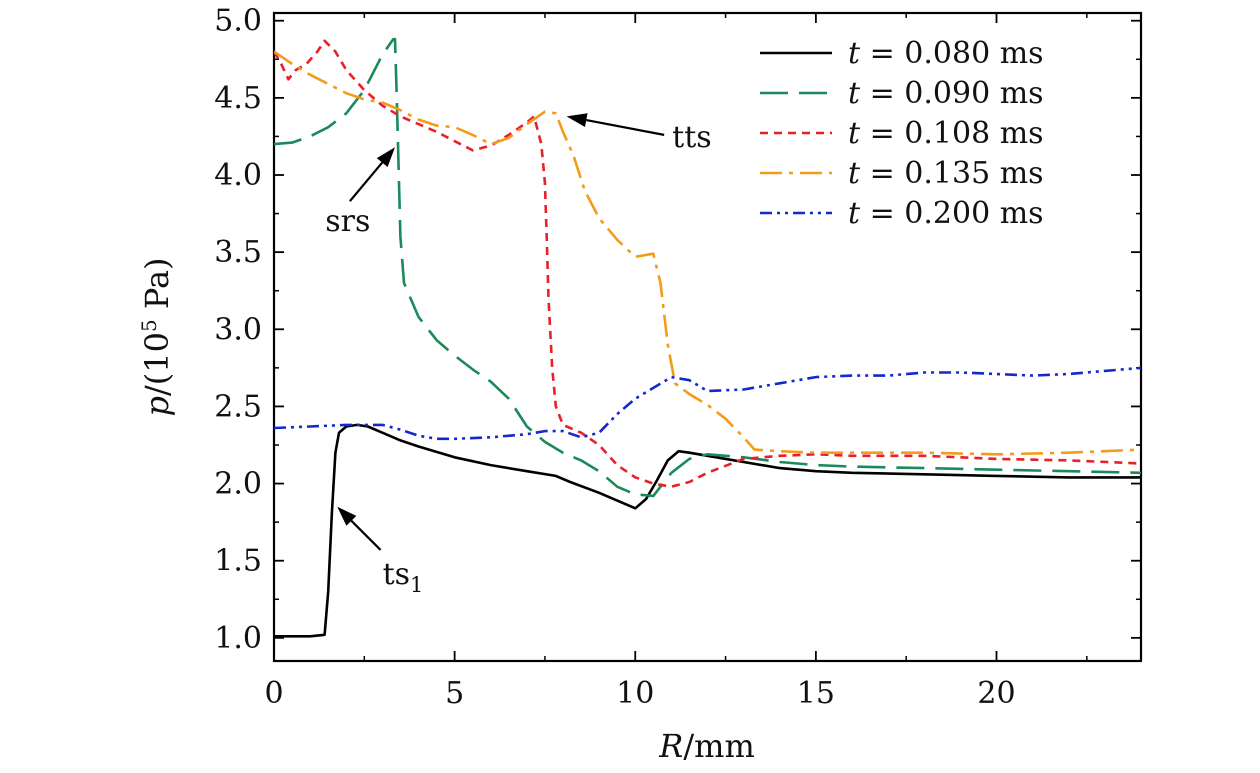 The width and height of the screenshot is (1260, 773). I want to click on legend-label-5: t = 0.200 ms, so click(946, 213).